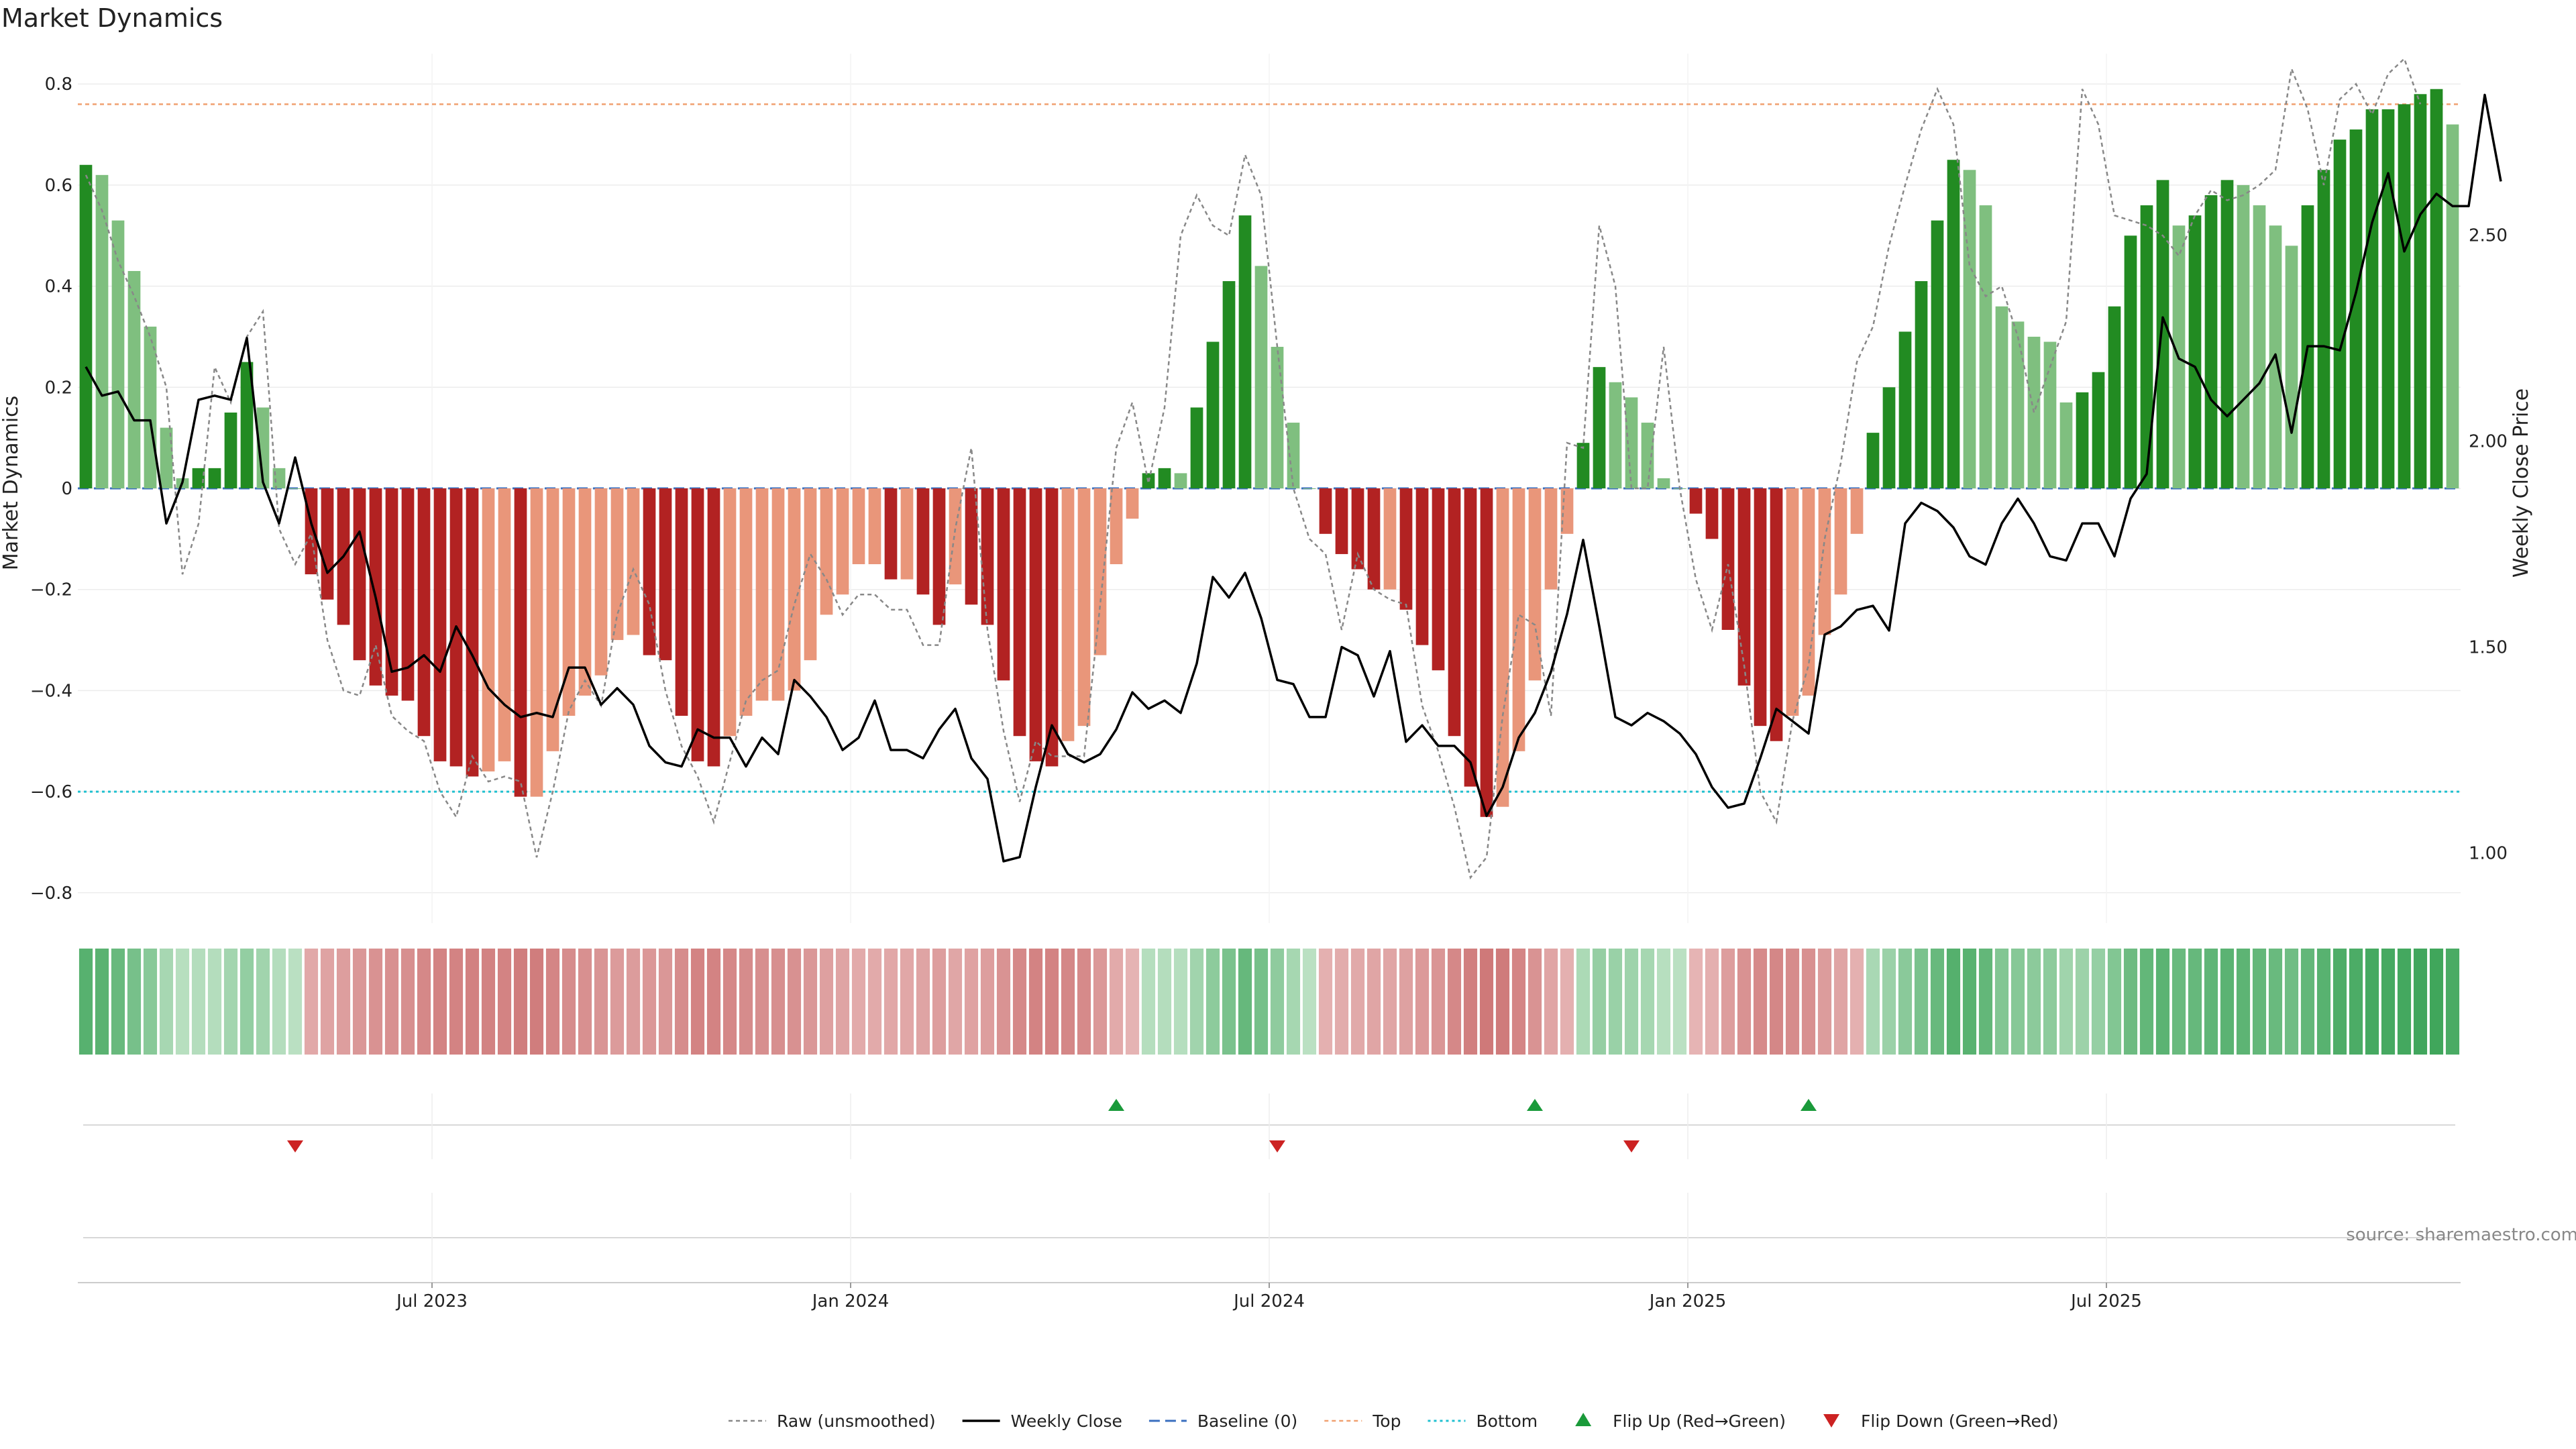  Describe the element at coordinates (431, 1301) in the screenshot. I see `x-tick-label: Jul 2023` at that location.